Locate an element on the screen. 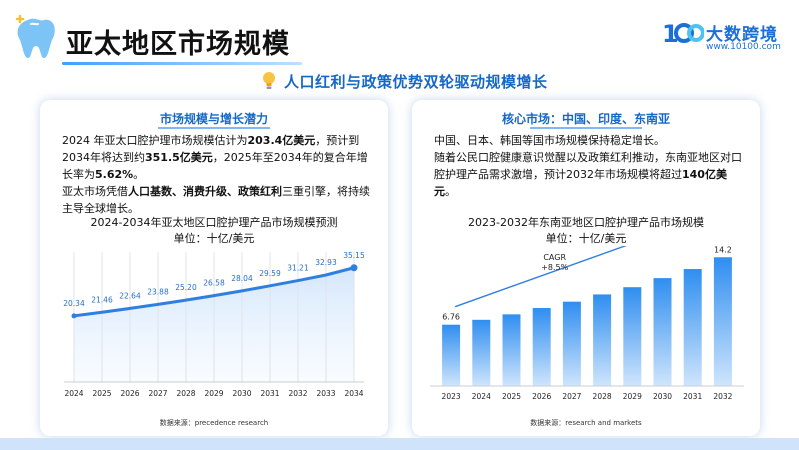 The image size is (799, 450). text-span: 亚太市场凭借 is located at coordinates (95, 191).